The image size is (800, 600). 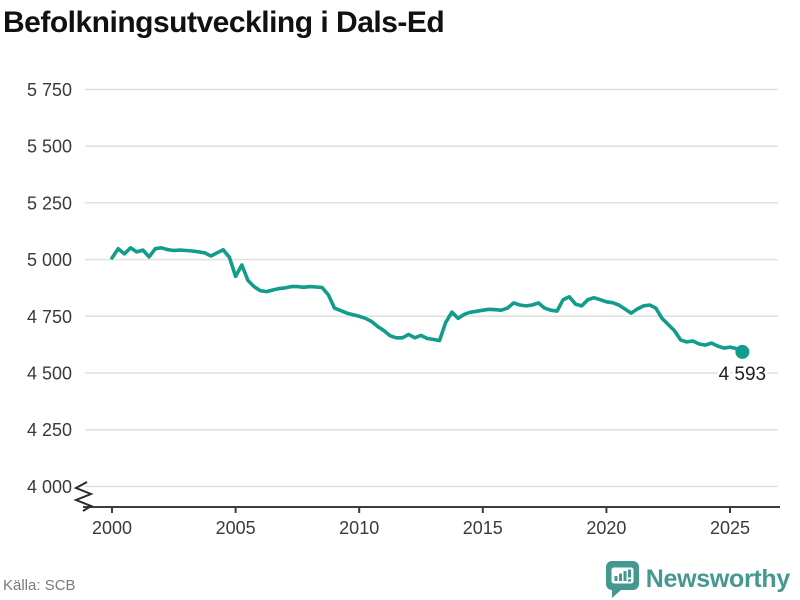 I want to click on y-tick-label: 5 750, so click(x=49, y=90).